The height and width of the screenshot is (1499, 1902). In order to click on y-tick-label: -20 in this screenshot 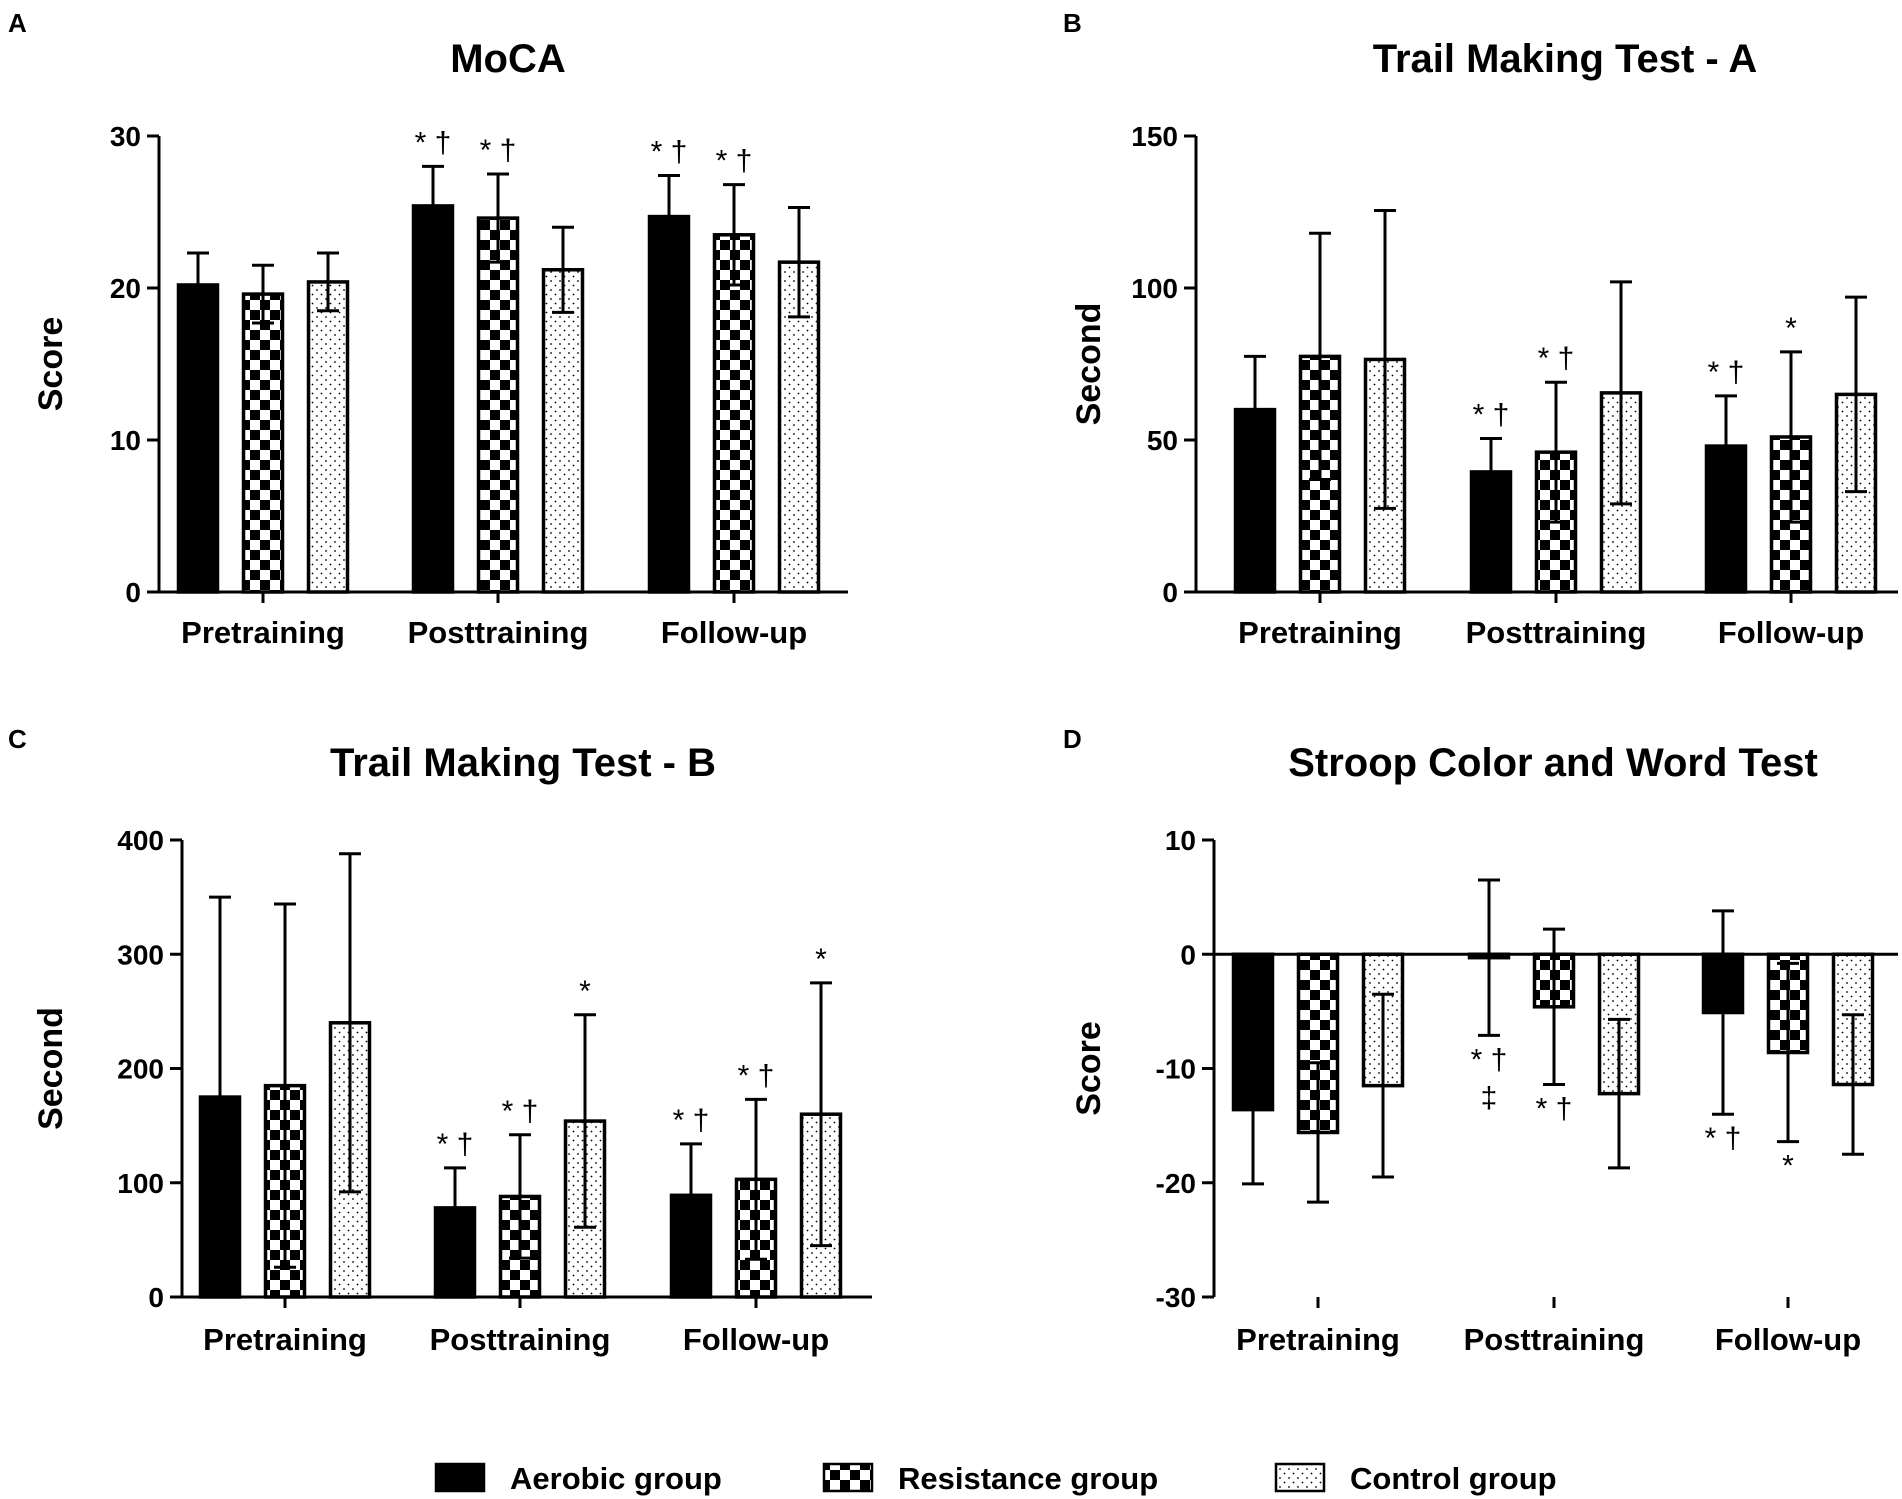, I will do `click(1176, 1183)`.